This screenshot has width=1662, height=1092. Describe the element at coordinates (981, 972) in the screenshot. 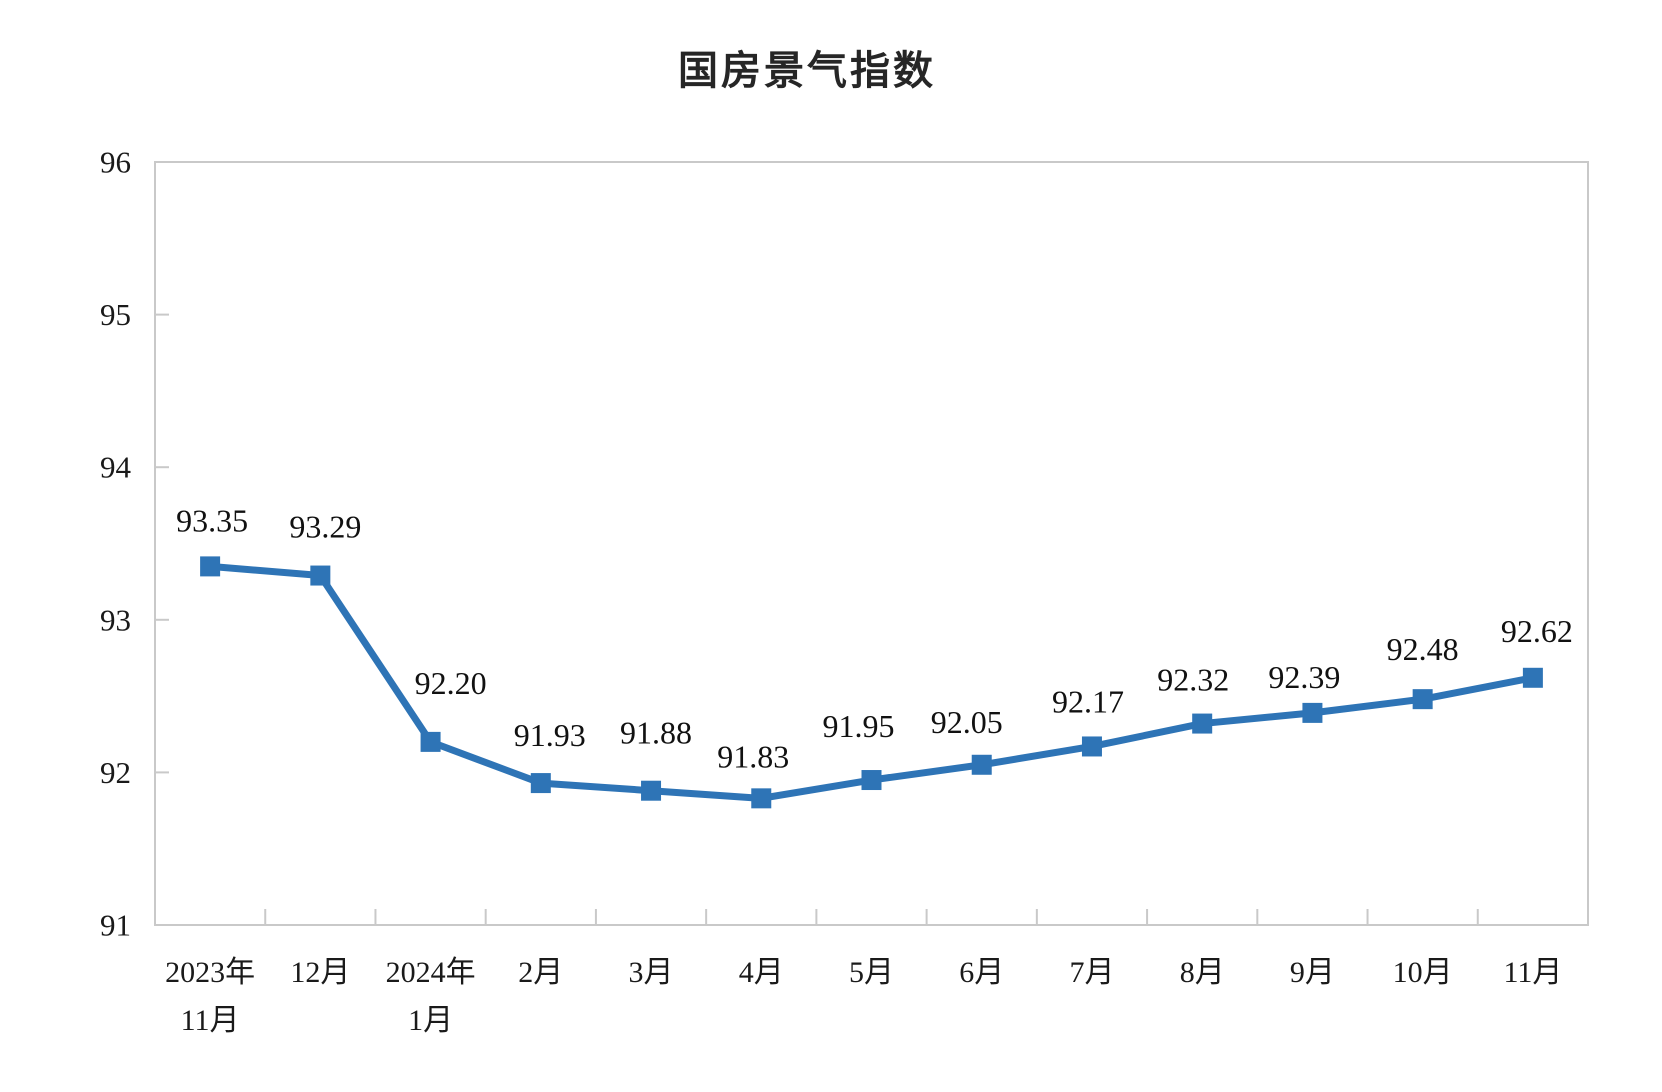

I see `x-tick-label: 6月` at that location.